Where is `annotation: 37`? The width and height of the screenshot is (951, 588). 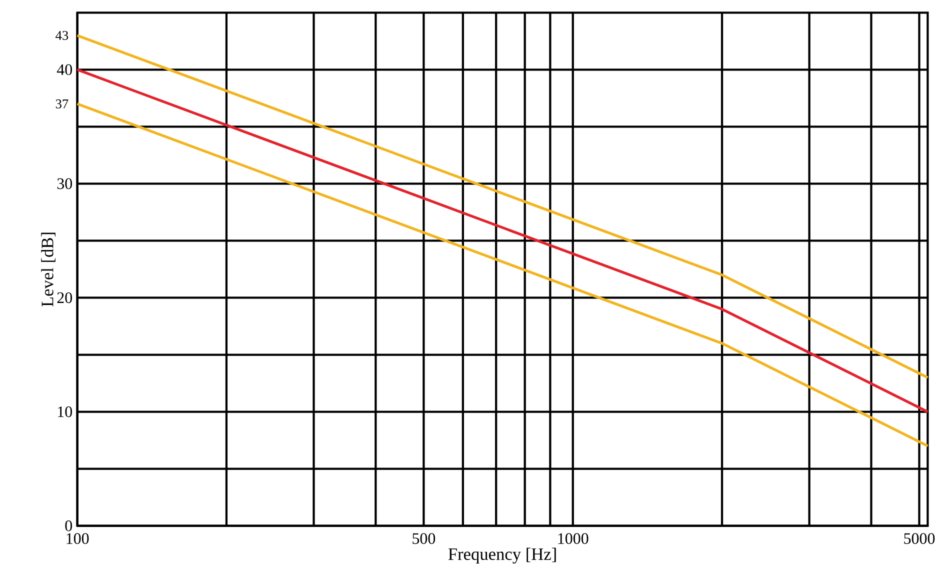
annotation: 37 is located at coordinates (62, 104).